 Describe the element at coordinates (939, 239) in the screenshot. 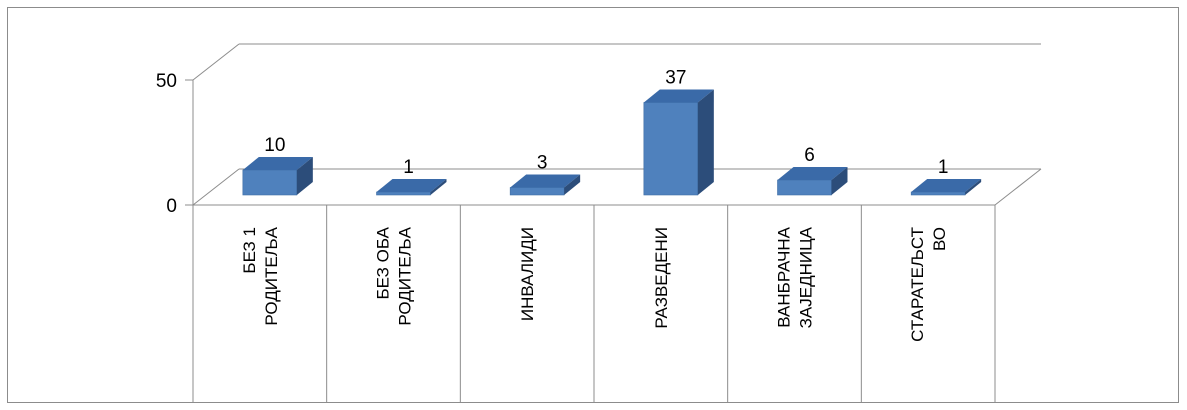

I see `category-label: ВО` at that location.